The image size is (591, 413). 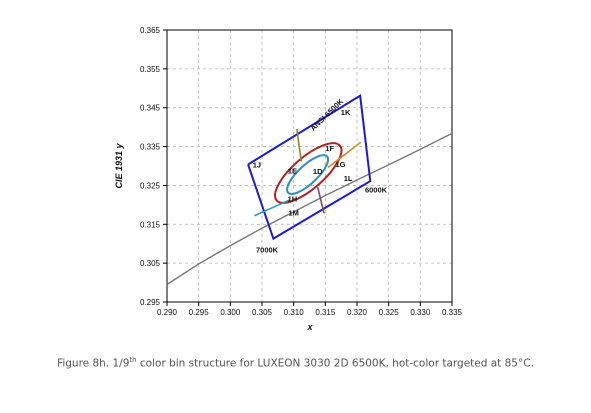 I want to click on x-tick-label: 0.320, so click(x=357, y=312).